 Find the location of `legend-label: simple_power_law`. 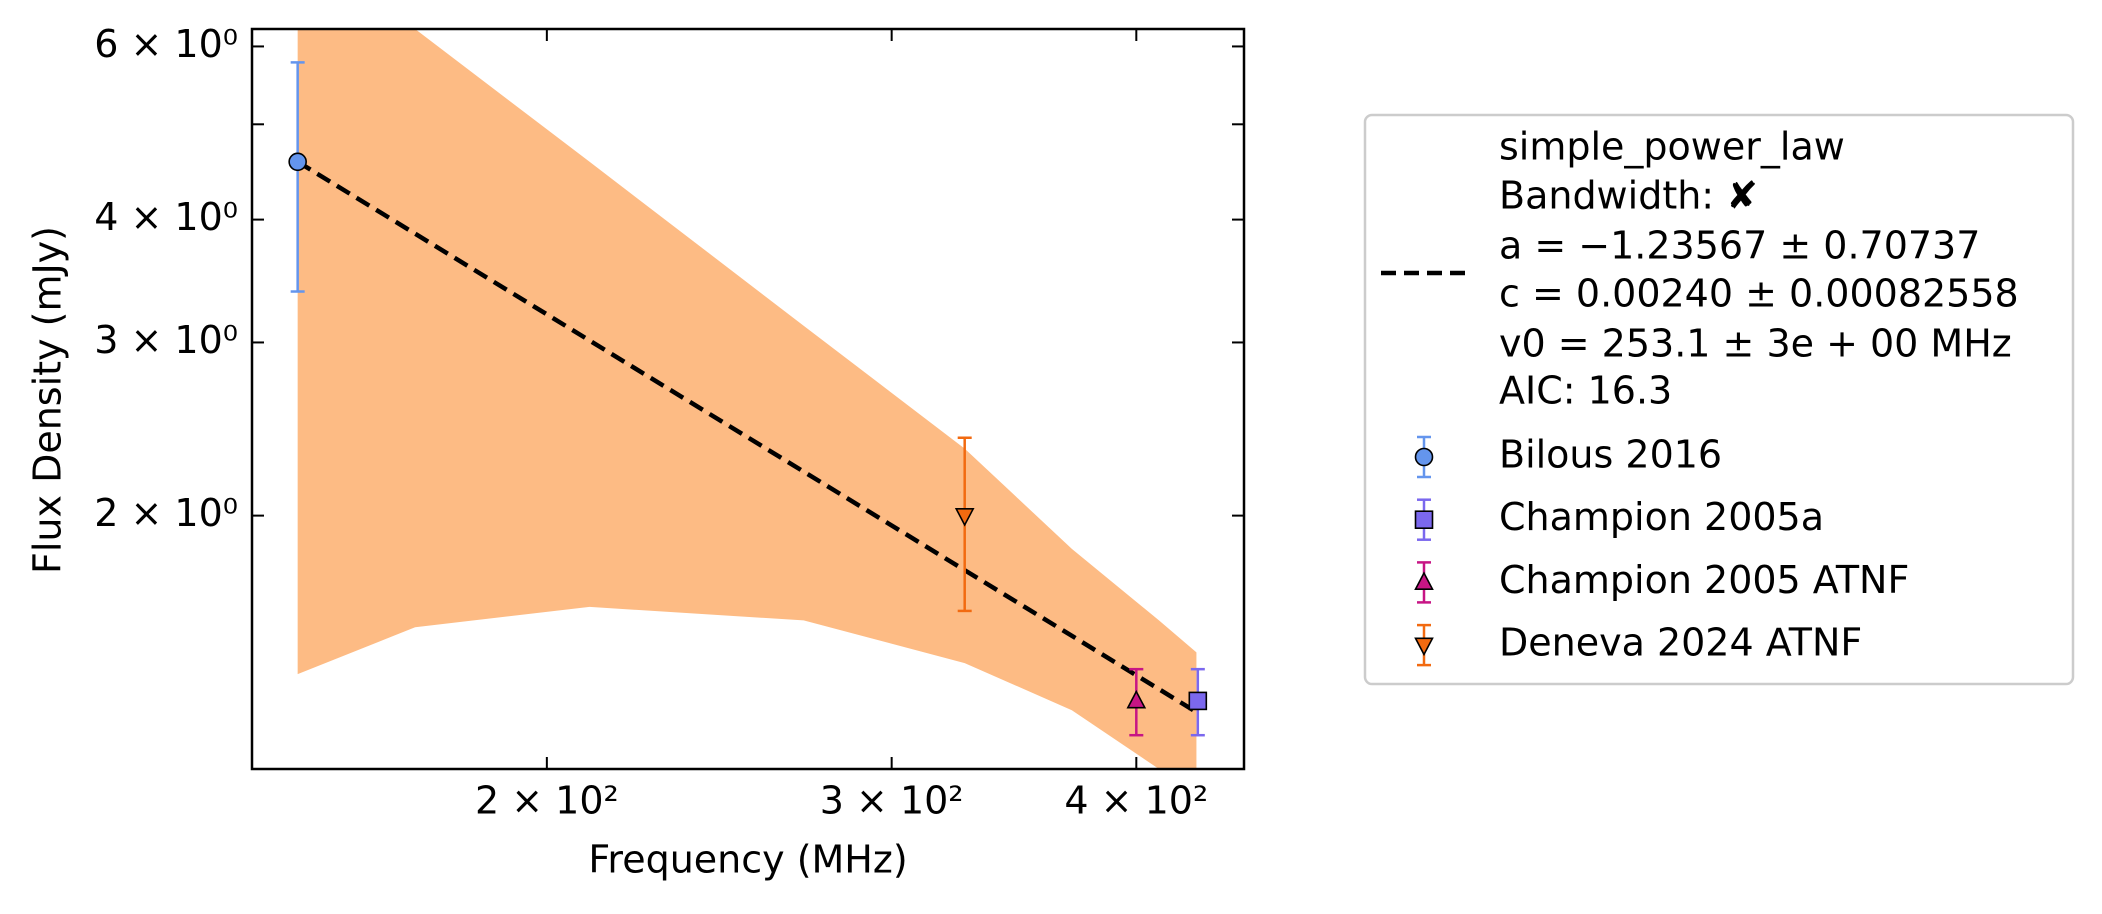

legend-label: simple_power_law is located at coordinates (1672, 147).